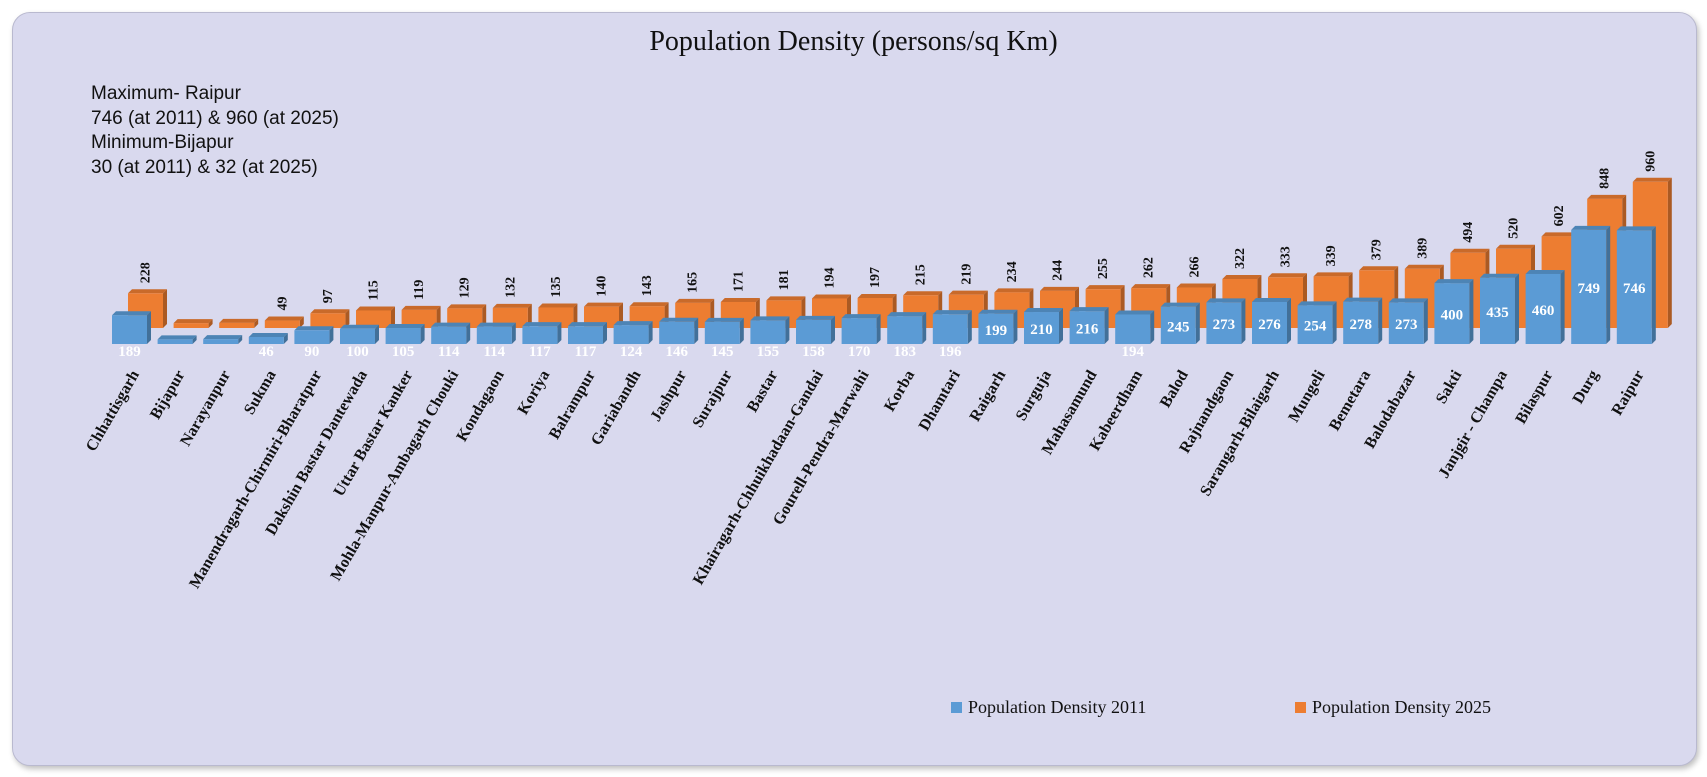  I want to click on category-label: Dhamtari, so click(940, 400).